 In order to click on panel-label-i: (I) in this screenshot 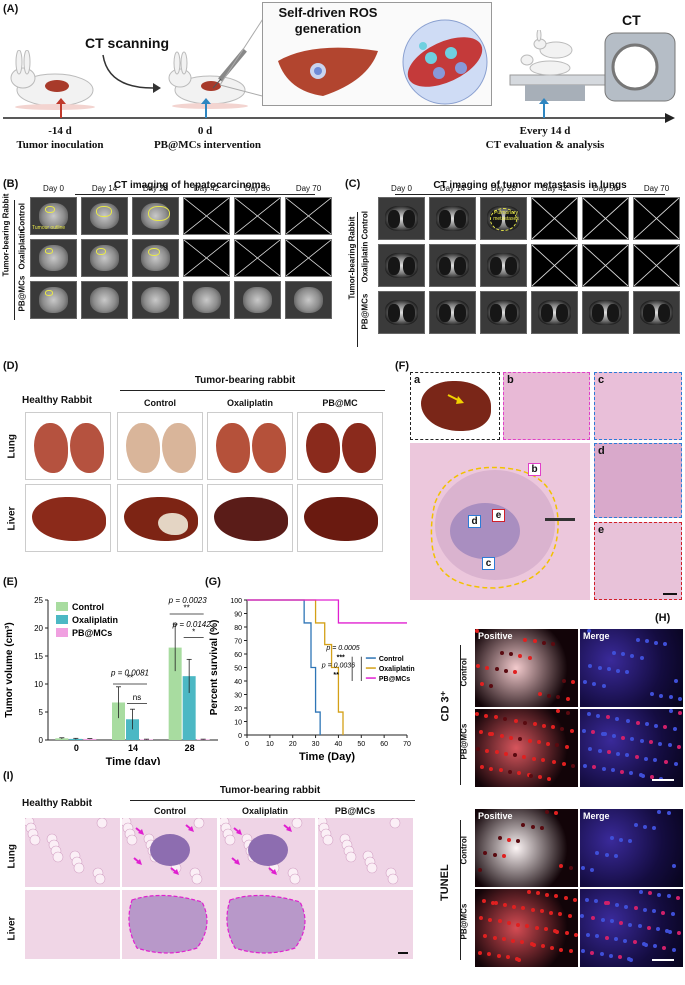, I will do `click(8, 776)`.